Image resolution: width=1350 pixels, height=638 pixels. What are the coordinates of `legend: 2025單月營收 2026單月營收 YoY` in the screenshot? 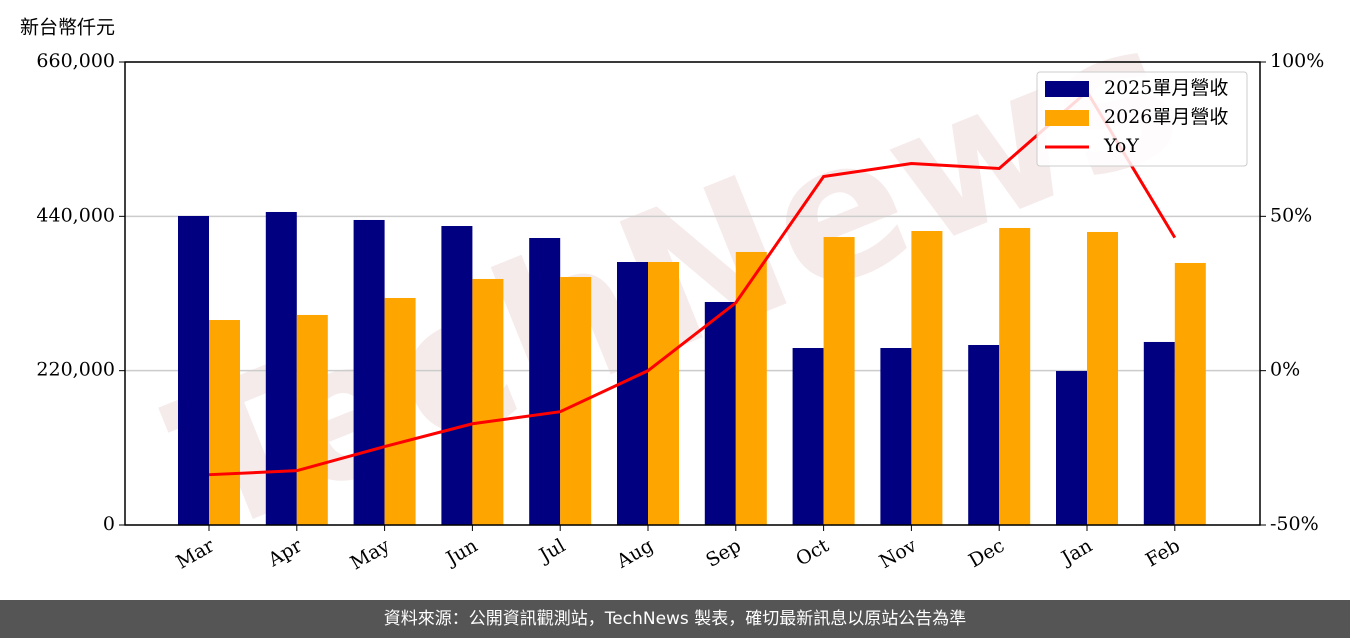 It's located at (1142, 119).